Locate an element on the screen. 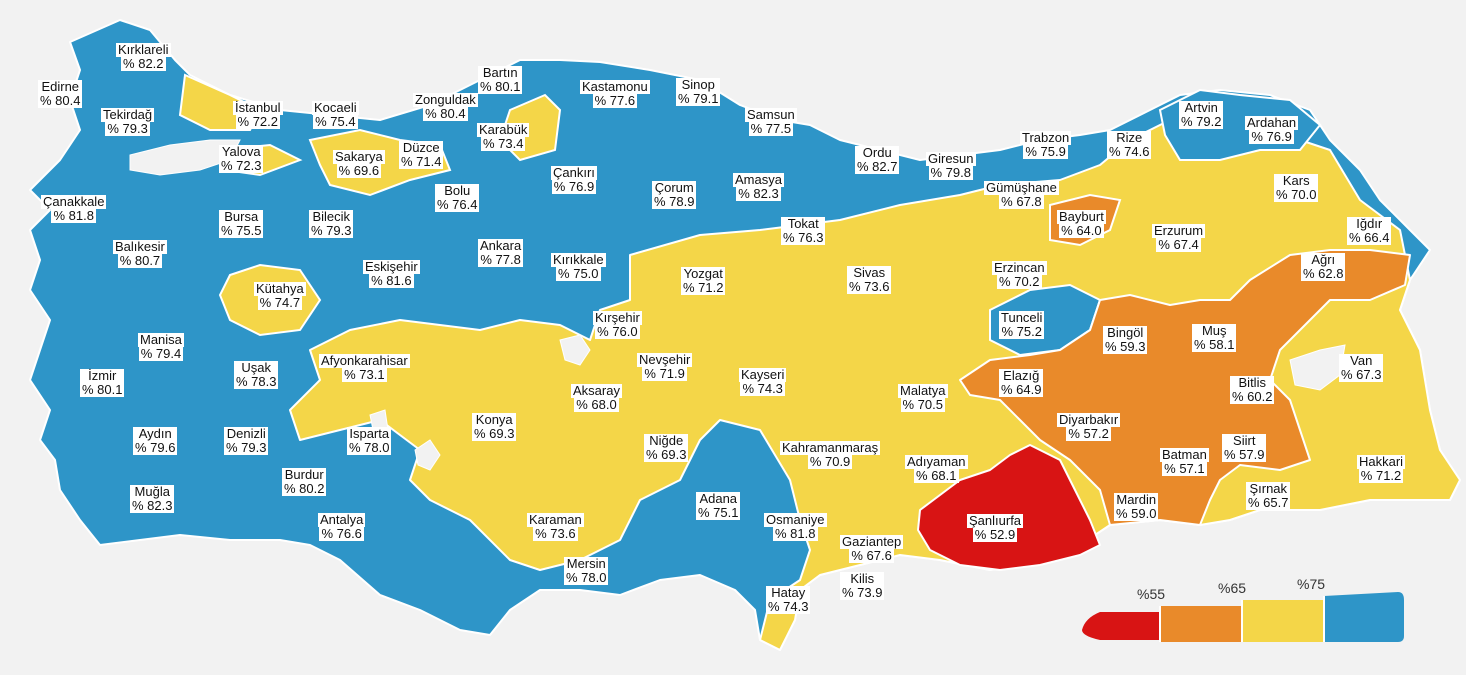 This screenshot has height=675, width=1466. lake-tuz is located at coordinates (575, 350).